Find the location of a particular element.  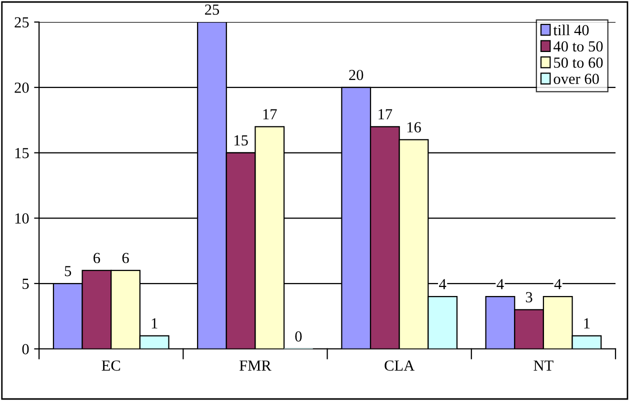

legend-label: 50 to 60 is located at coordinates (578, 62).